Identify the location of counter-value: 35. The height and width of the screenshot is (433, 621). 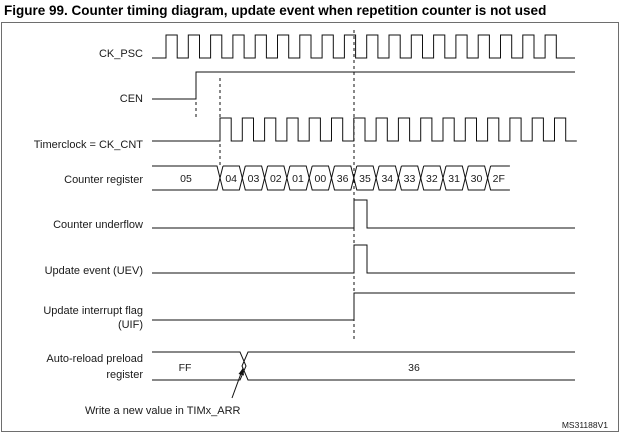
(365, 179).